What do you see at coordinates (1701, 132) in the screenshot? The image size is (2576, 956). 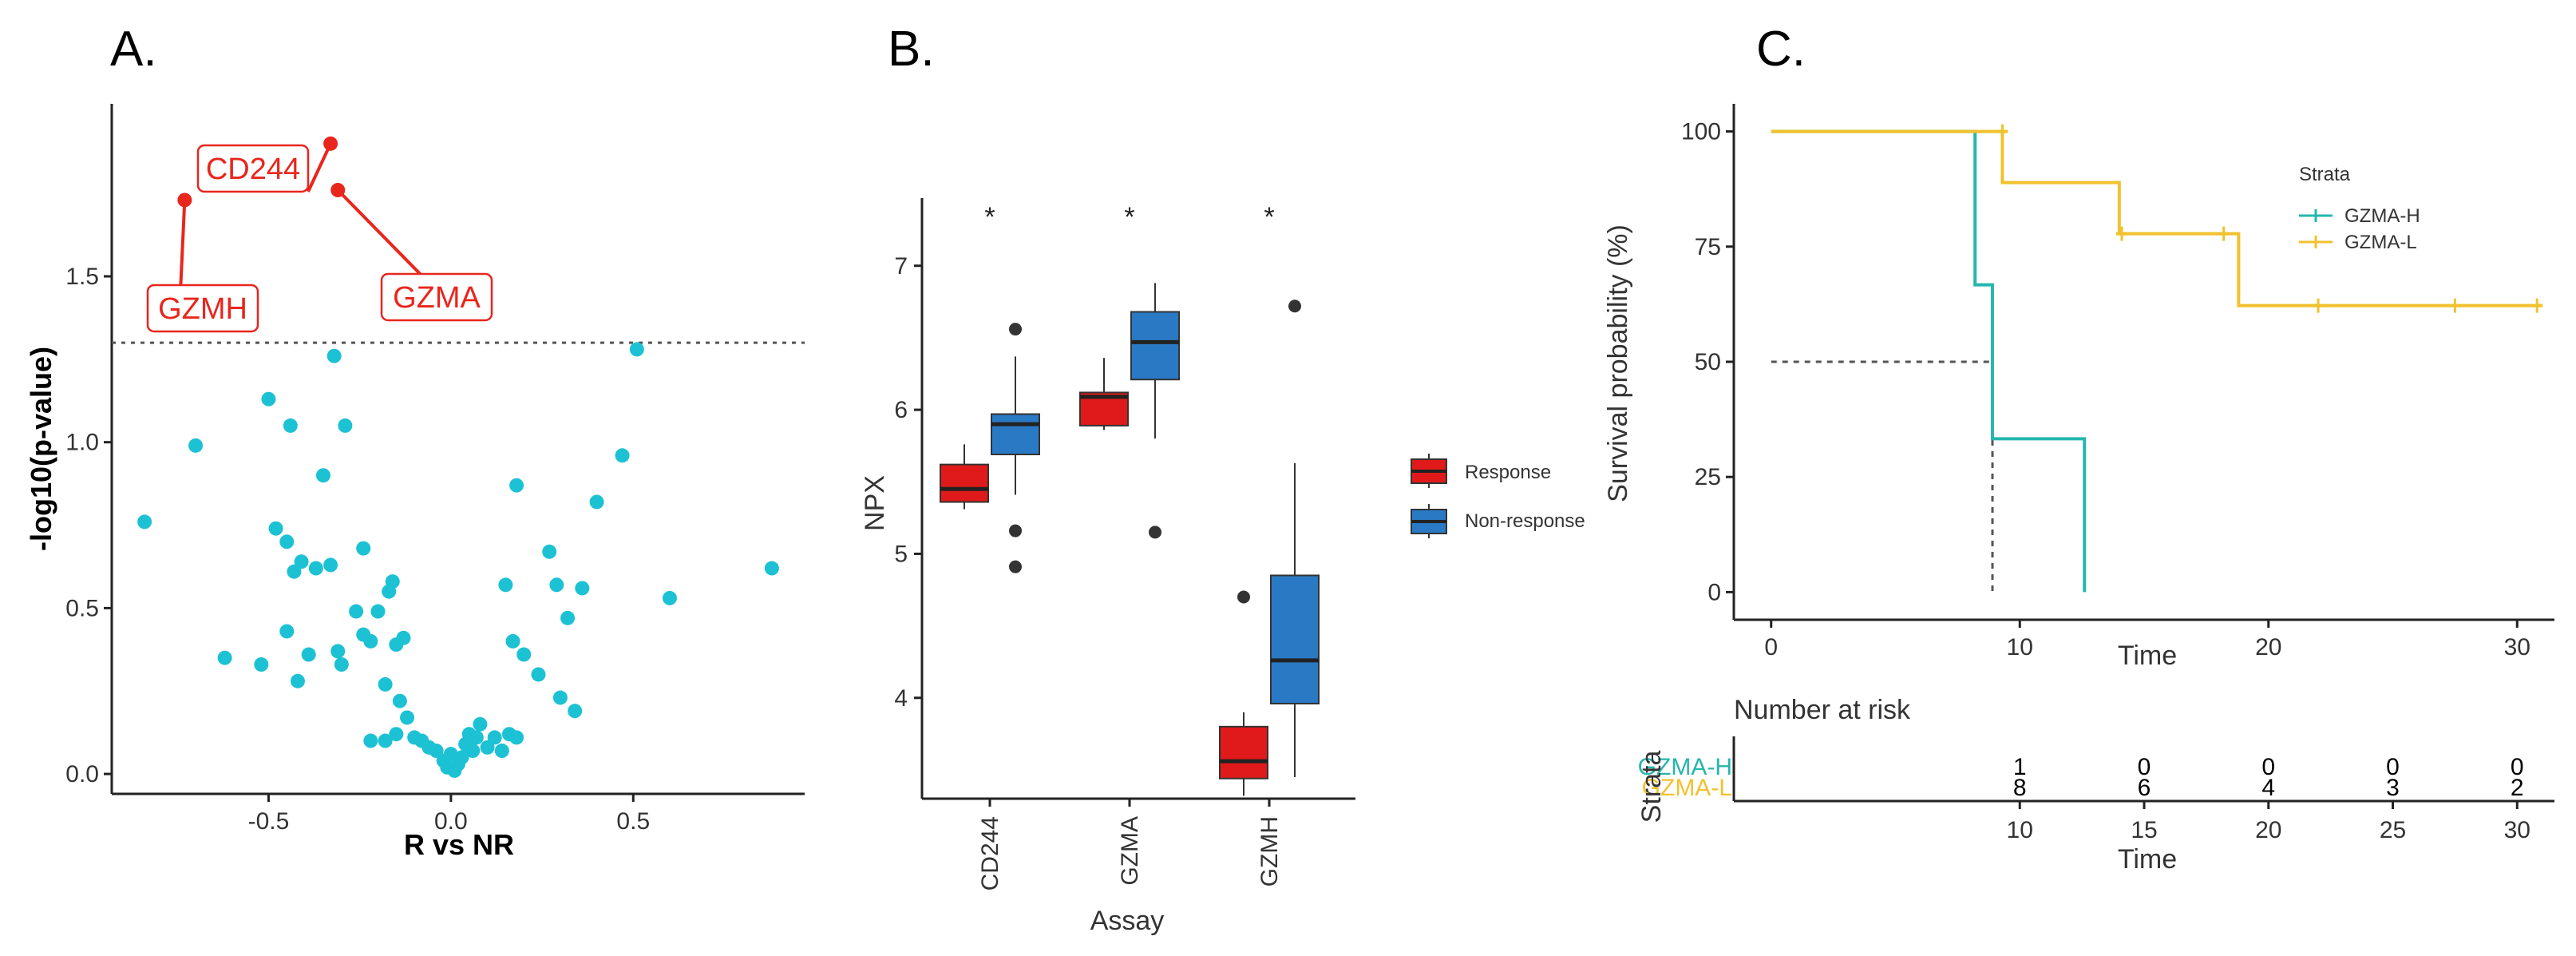 I see `y-tick-label: 100` at bounding box center [1701, 132].